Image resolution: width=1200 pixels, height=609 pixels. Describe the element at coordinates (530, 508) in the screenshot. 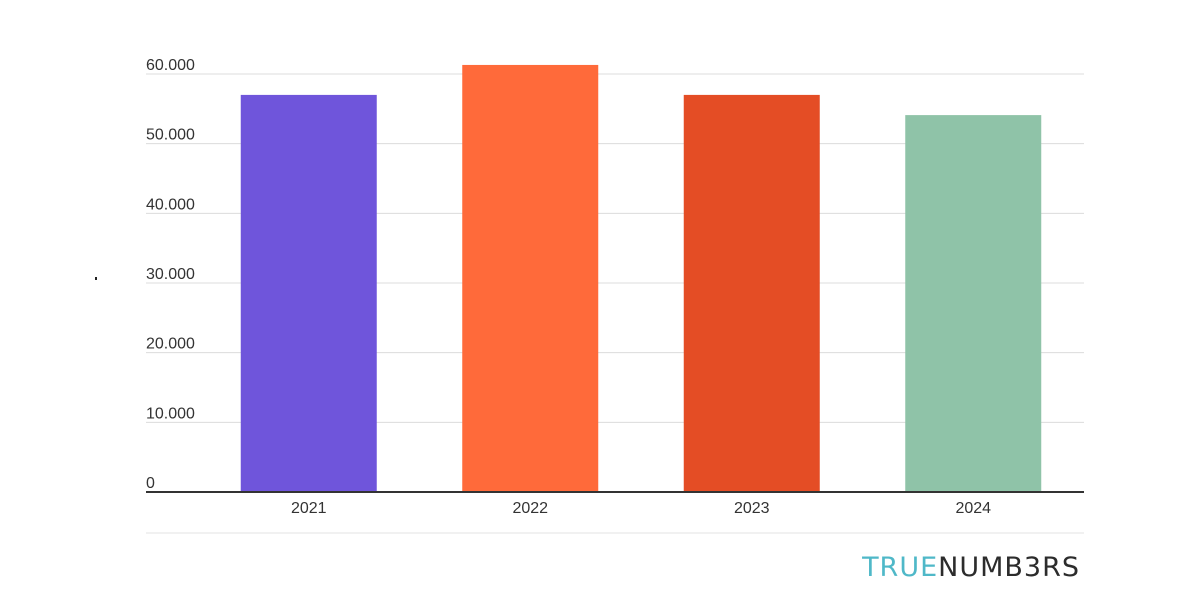

I see `x-tick-label: 2022` at that location.